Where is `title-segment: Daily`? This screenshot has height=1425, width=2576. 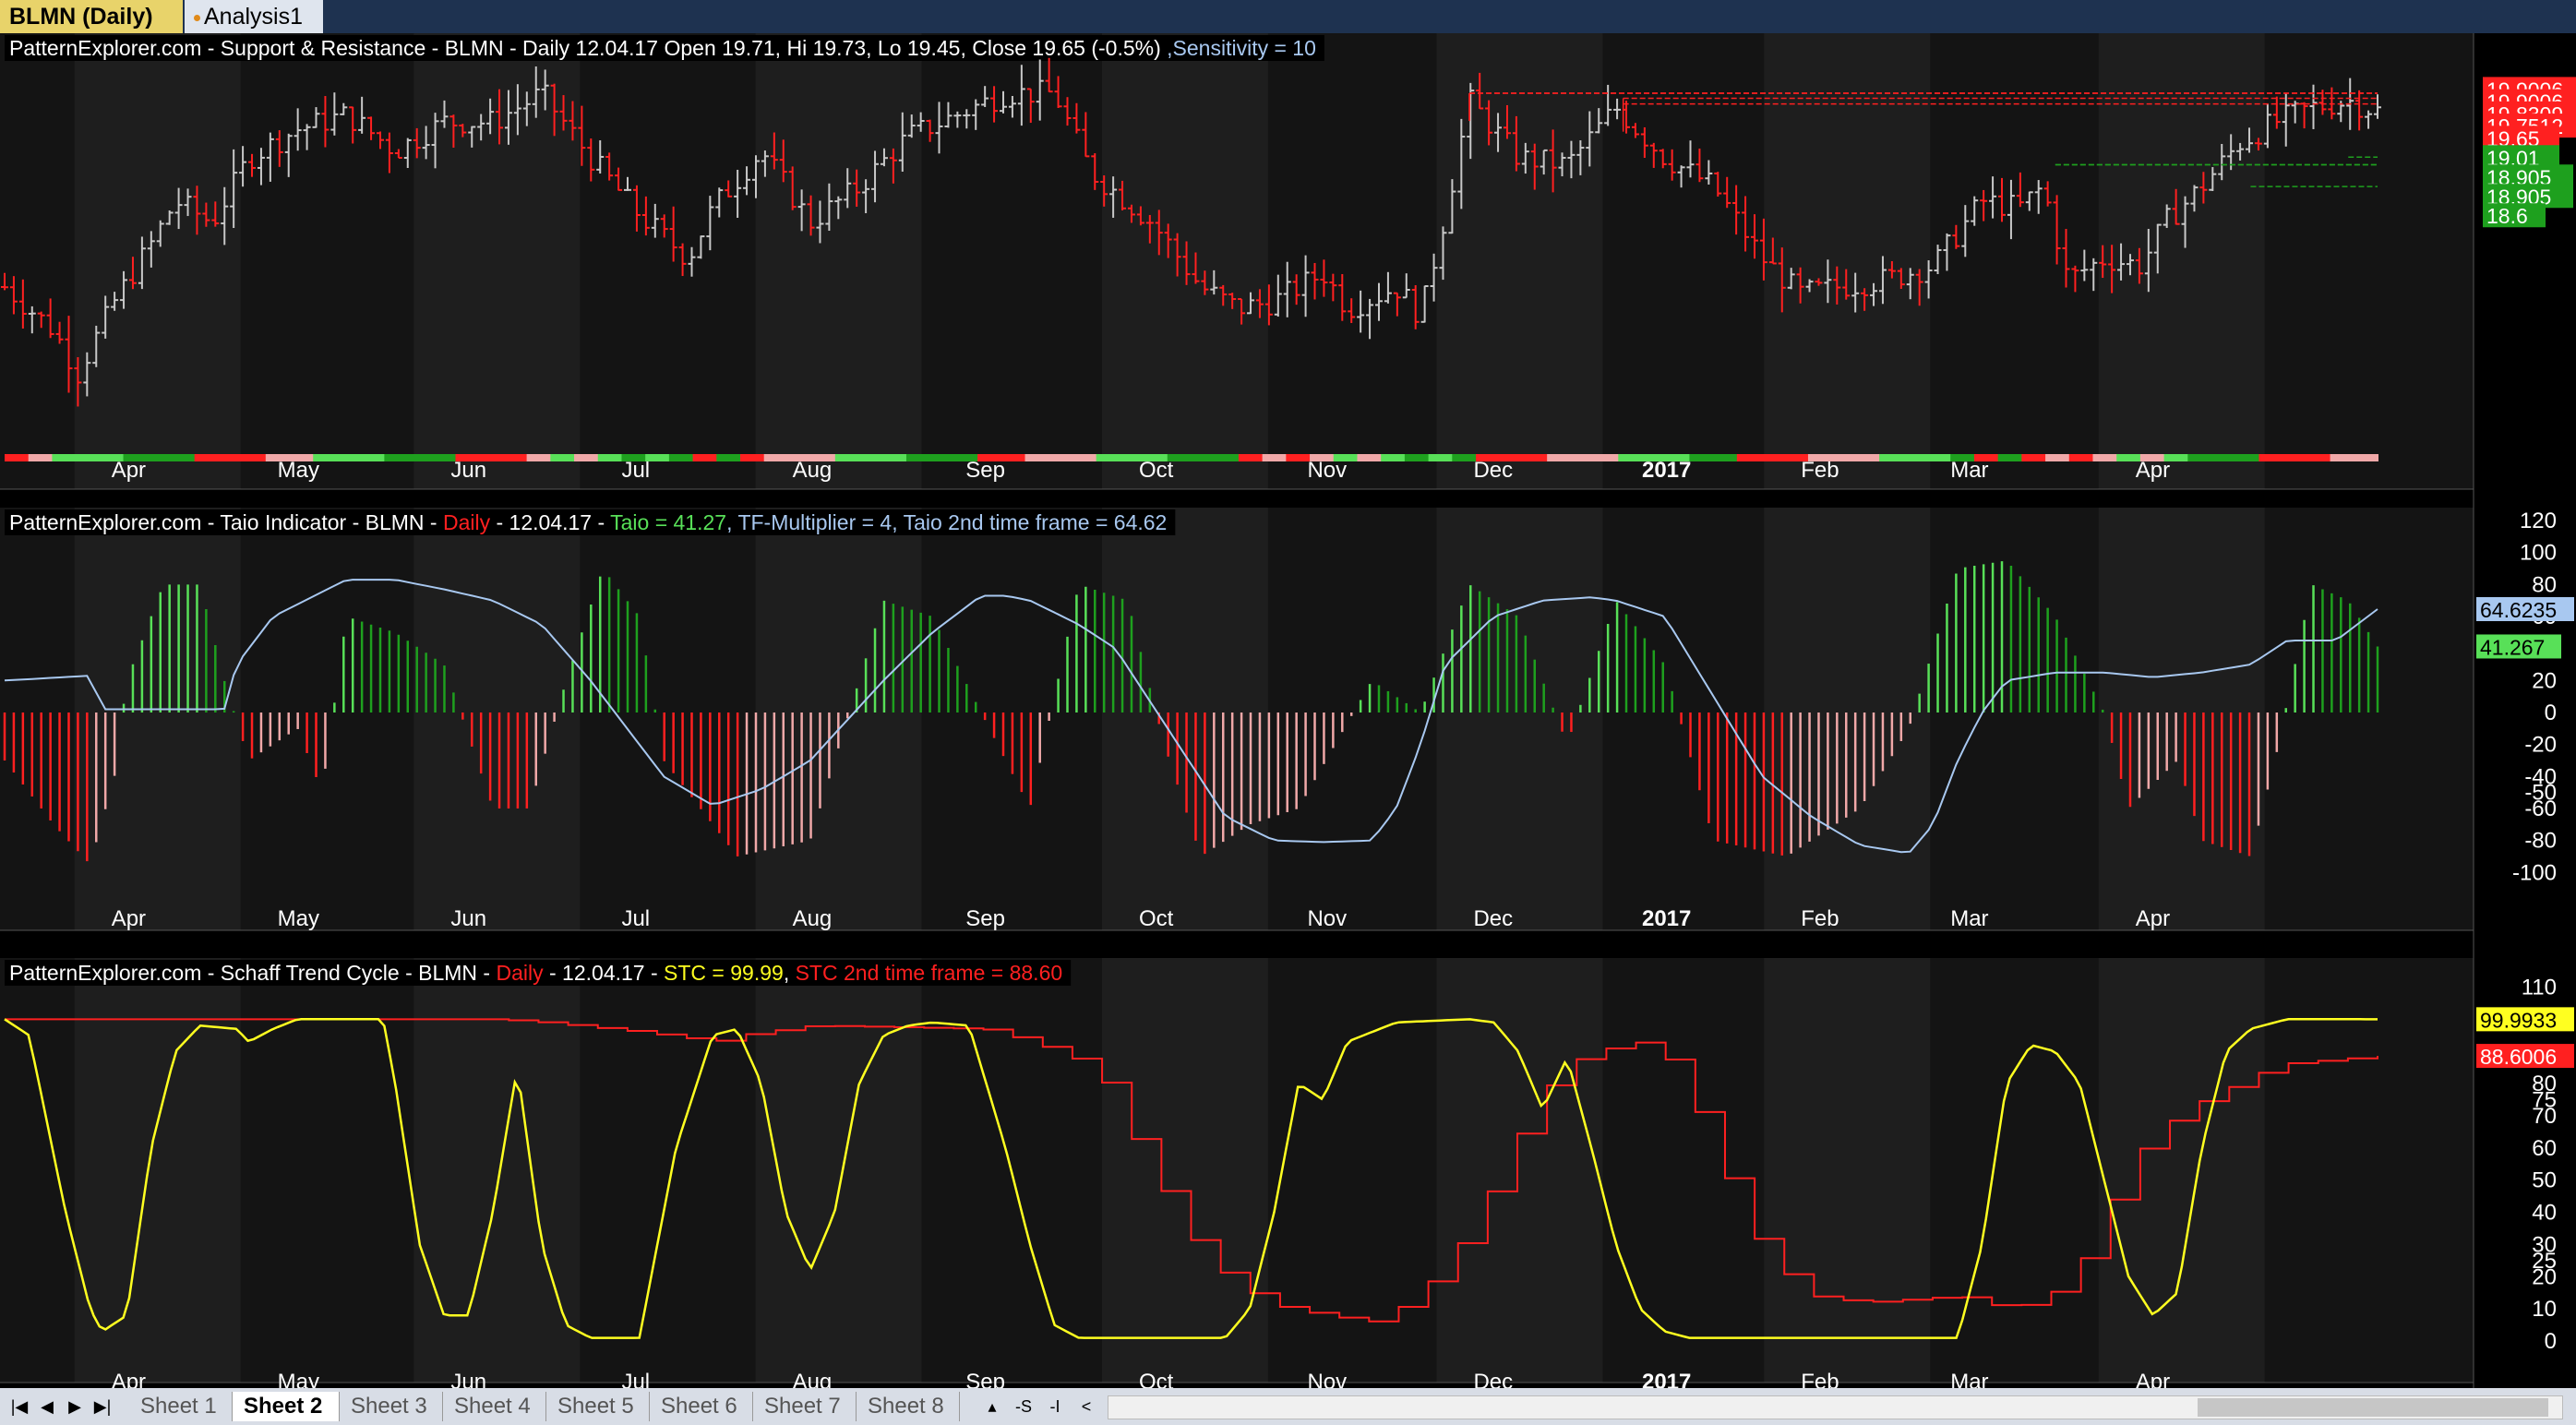
title-segment: Daily is located at coordinates (520, 973).